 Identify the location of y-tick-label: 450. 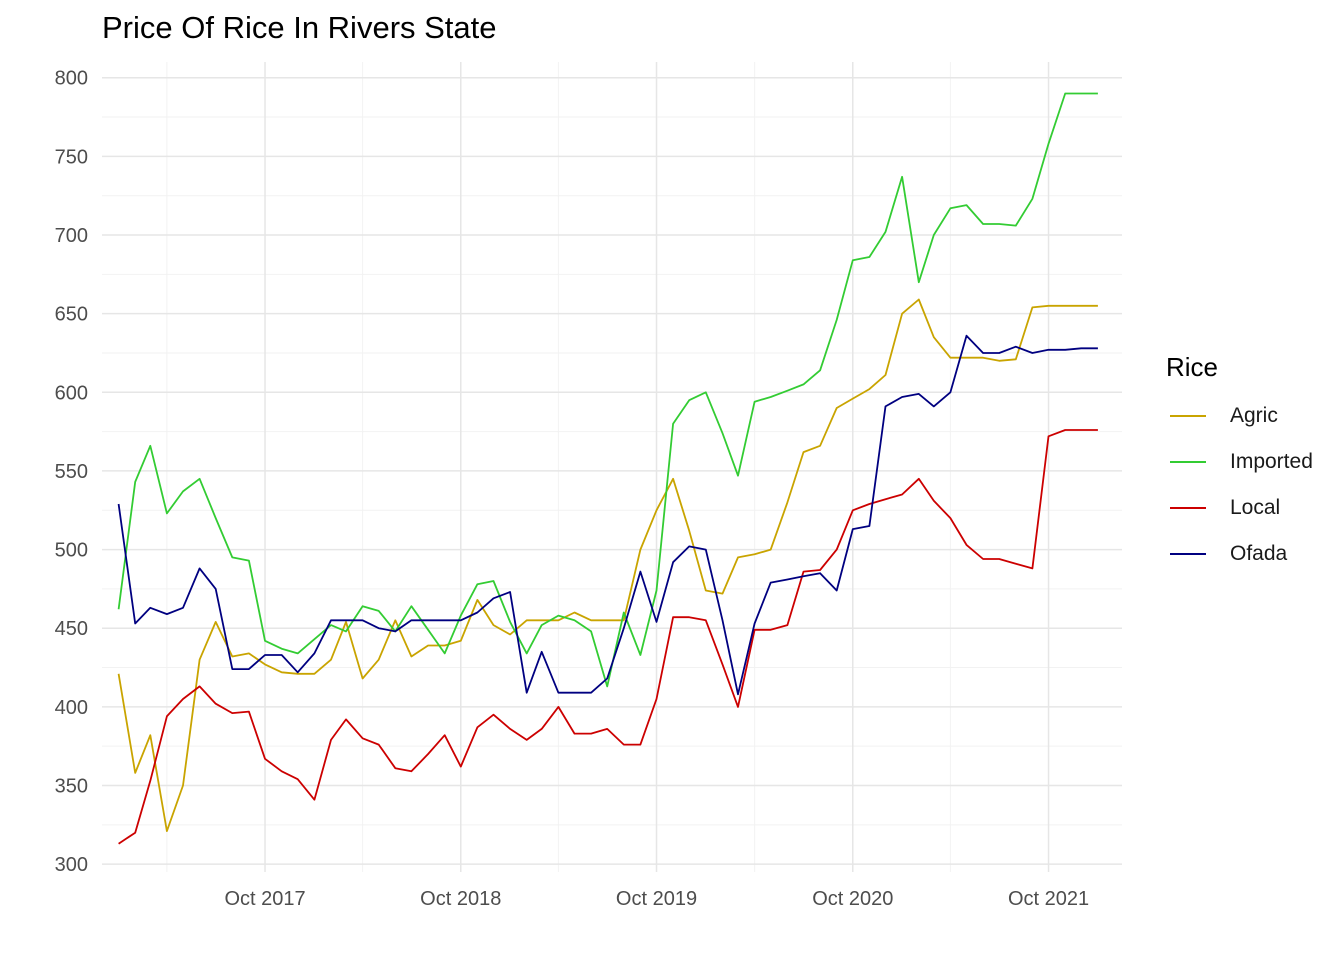
(71, 629).